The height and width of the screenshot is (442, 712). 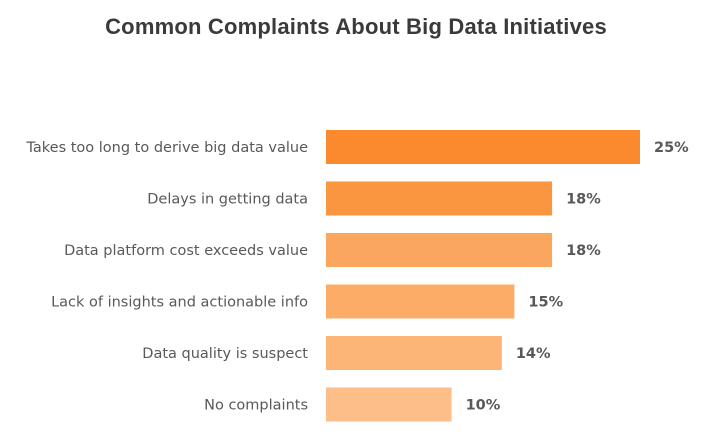 What do you see at coordinates (583, 251) in the screenshot?
I see `value-label-2: 18%` at bounding box center [583, 251].